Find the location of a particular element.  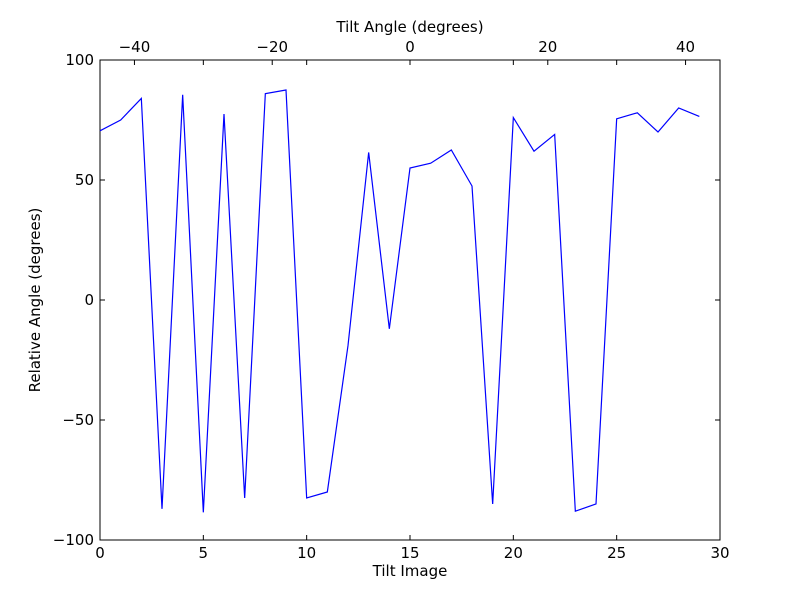

top-x-tick-label: −40 is located at coordinates (135, 47).